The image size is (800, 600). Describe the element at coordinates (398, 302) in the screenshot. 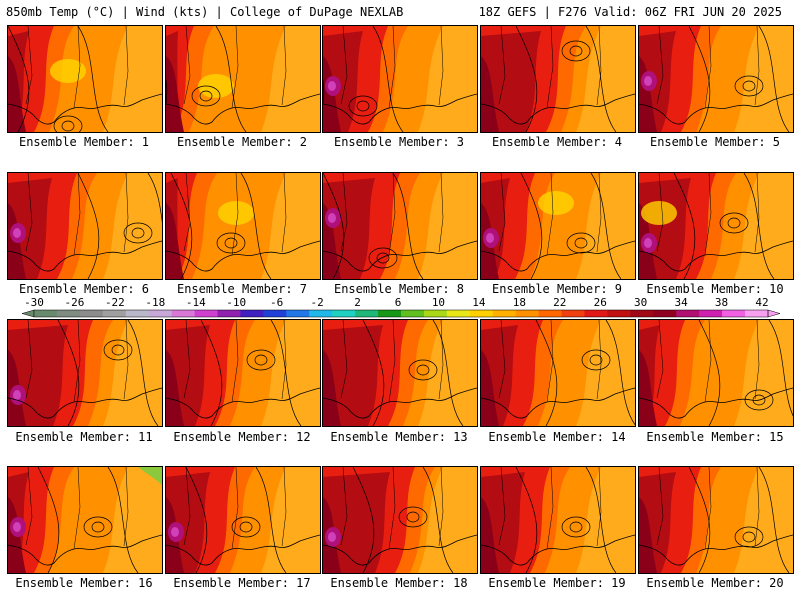

I see `colorbar-tick-label: 6` at that location.